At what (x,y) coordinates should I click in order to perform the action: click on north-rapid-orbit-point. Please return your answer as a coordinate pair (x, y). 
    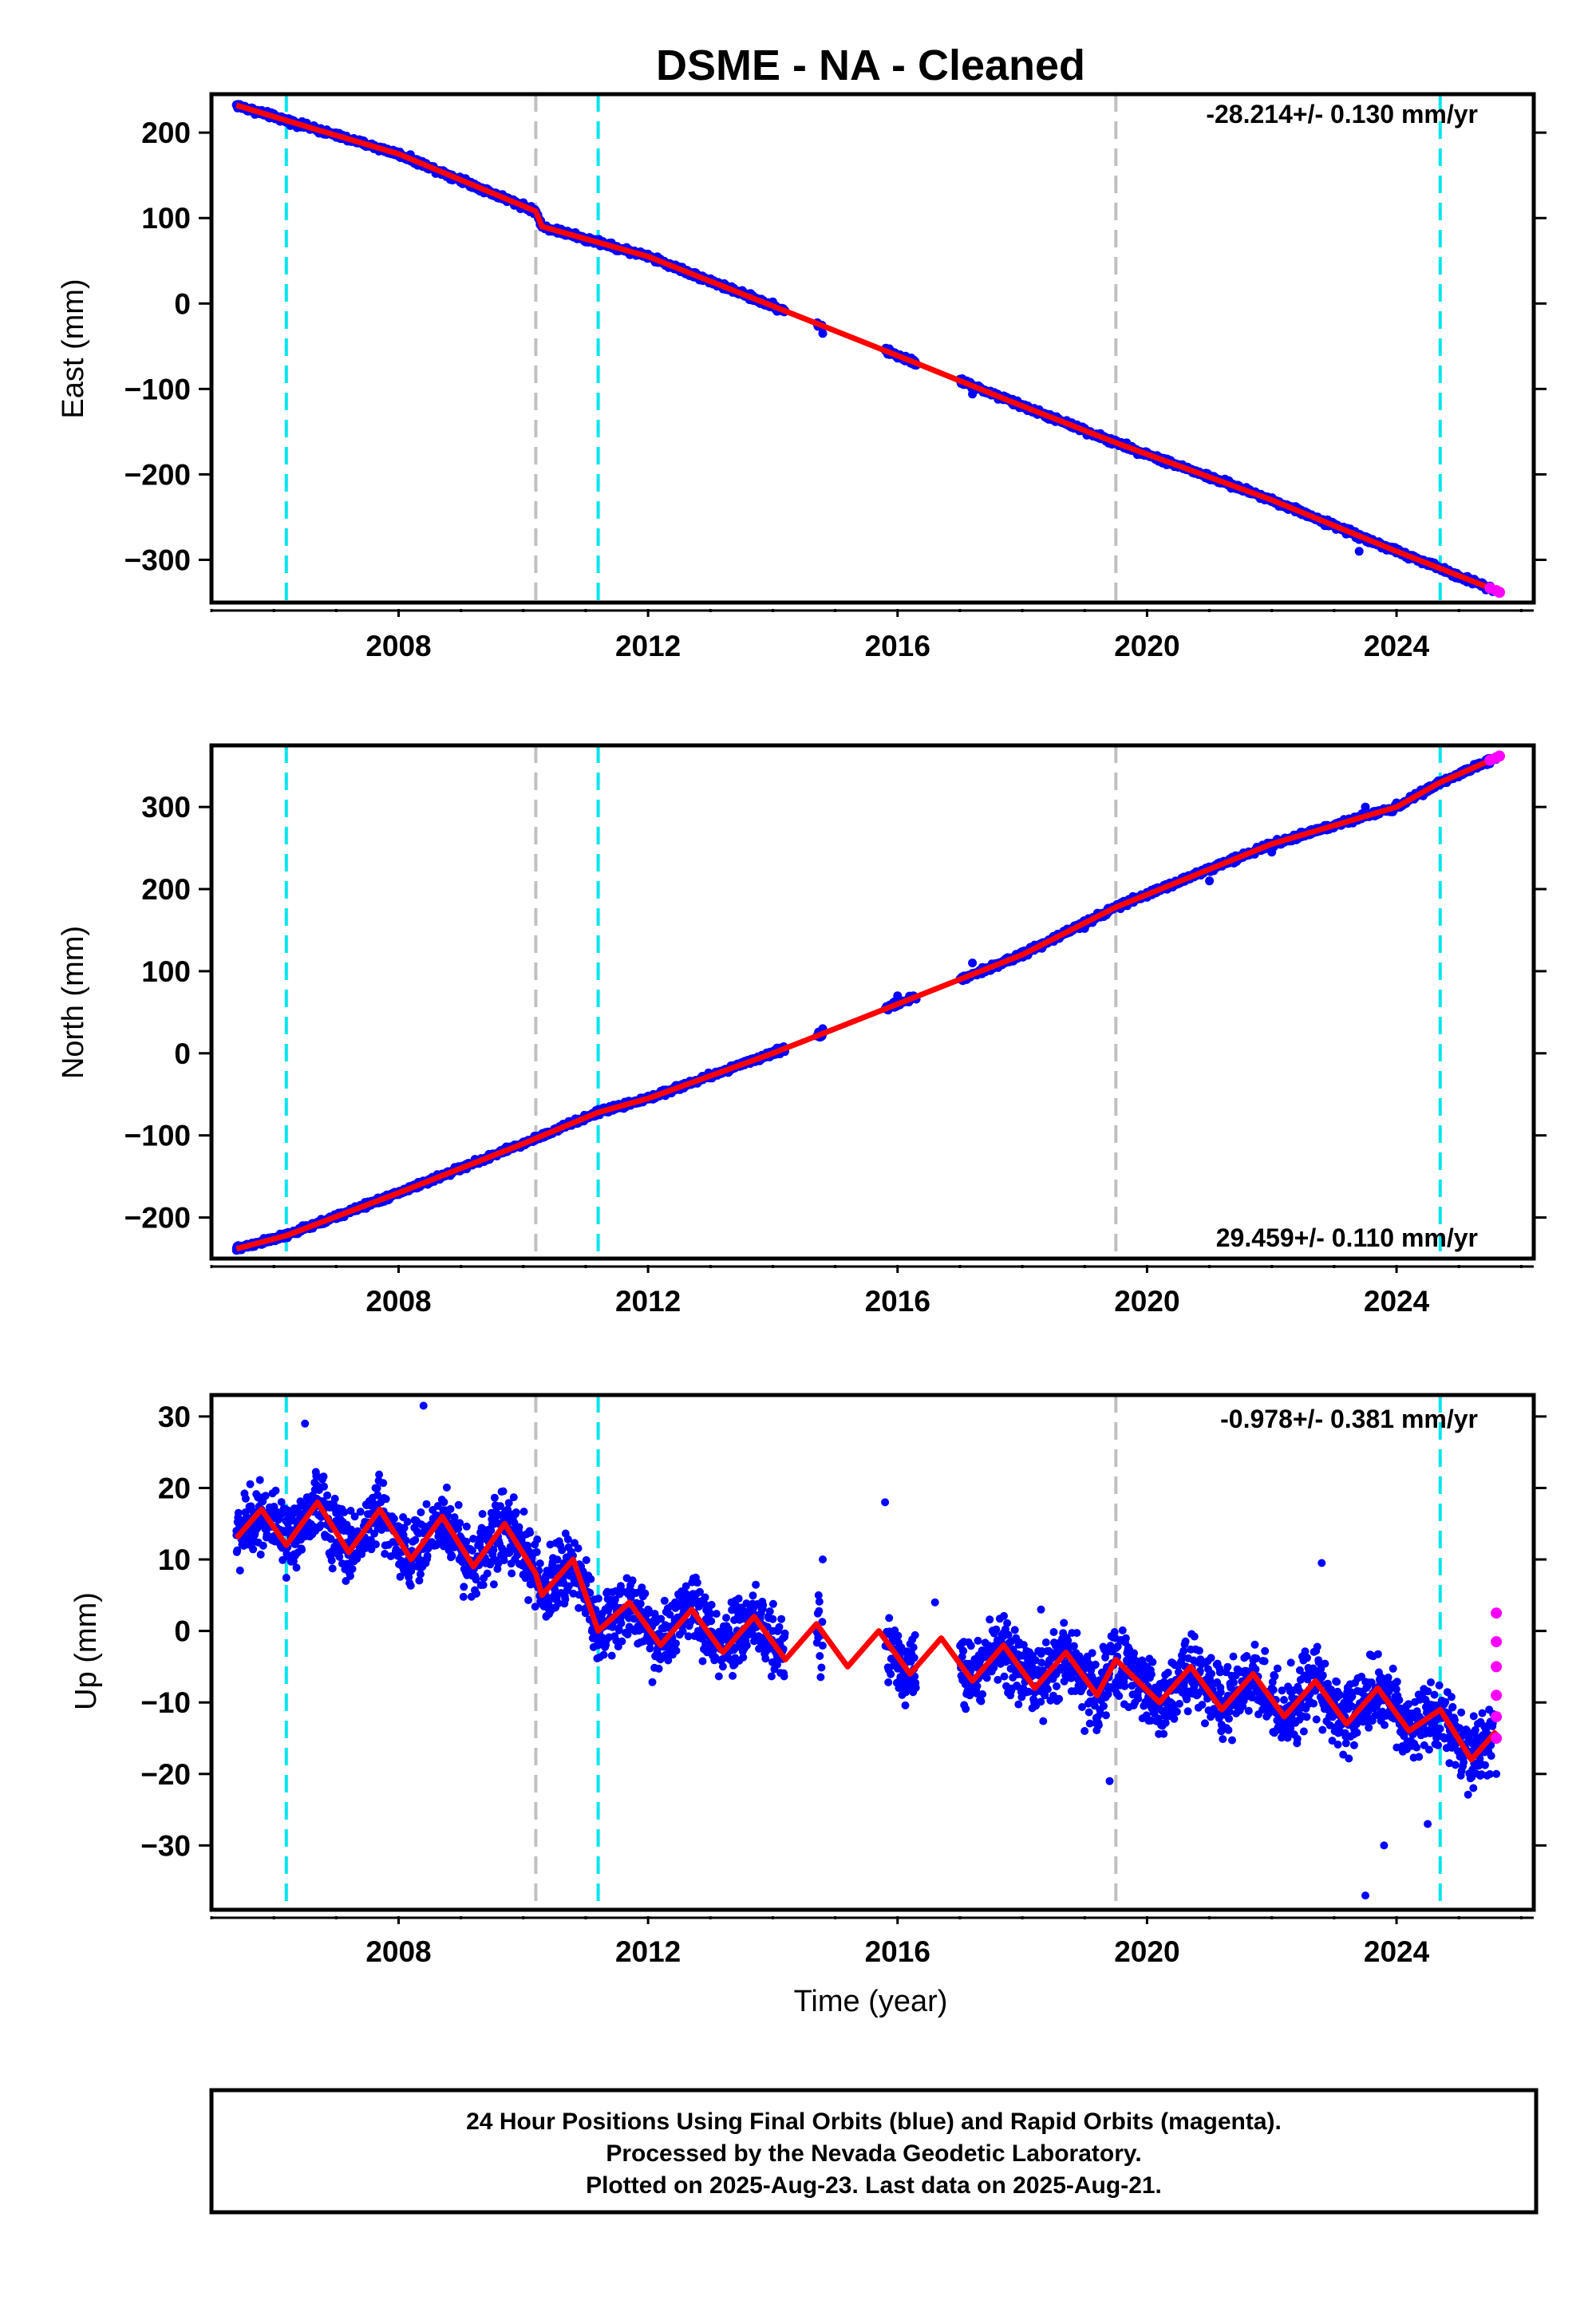
    Looking at the image, I should click on (1499, 756).